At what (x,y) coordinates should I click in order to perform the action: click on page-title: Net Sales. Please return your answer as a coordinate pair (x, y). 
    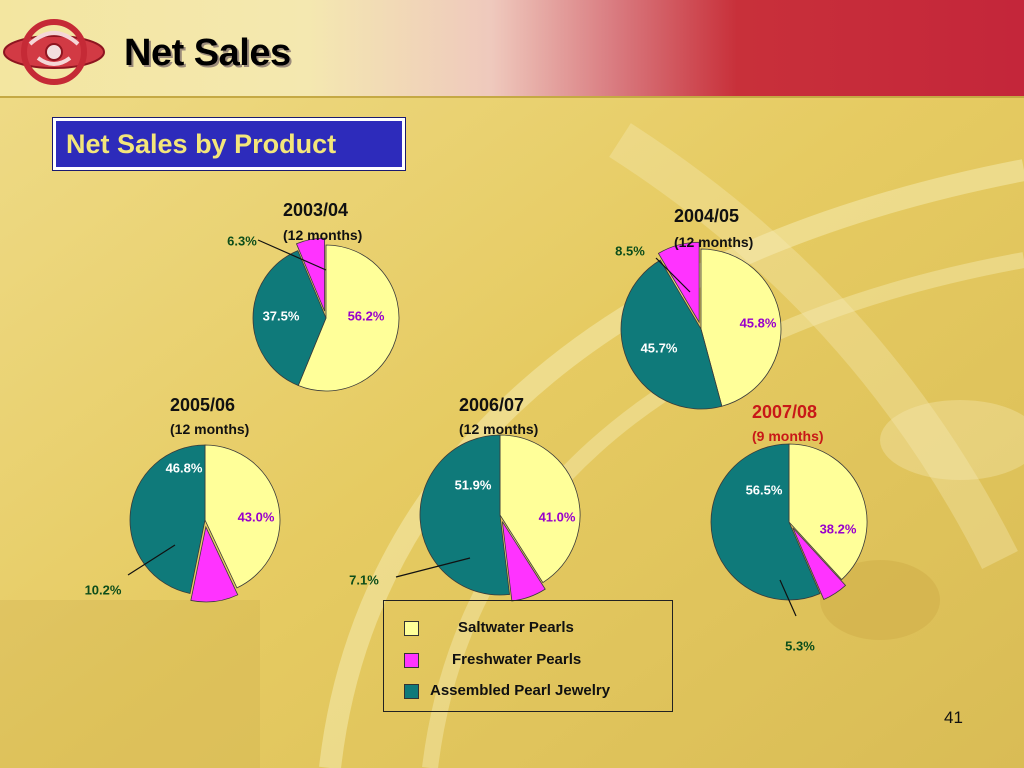
    Looking at the image, I should click on (207, 53).